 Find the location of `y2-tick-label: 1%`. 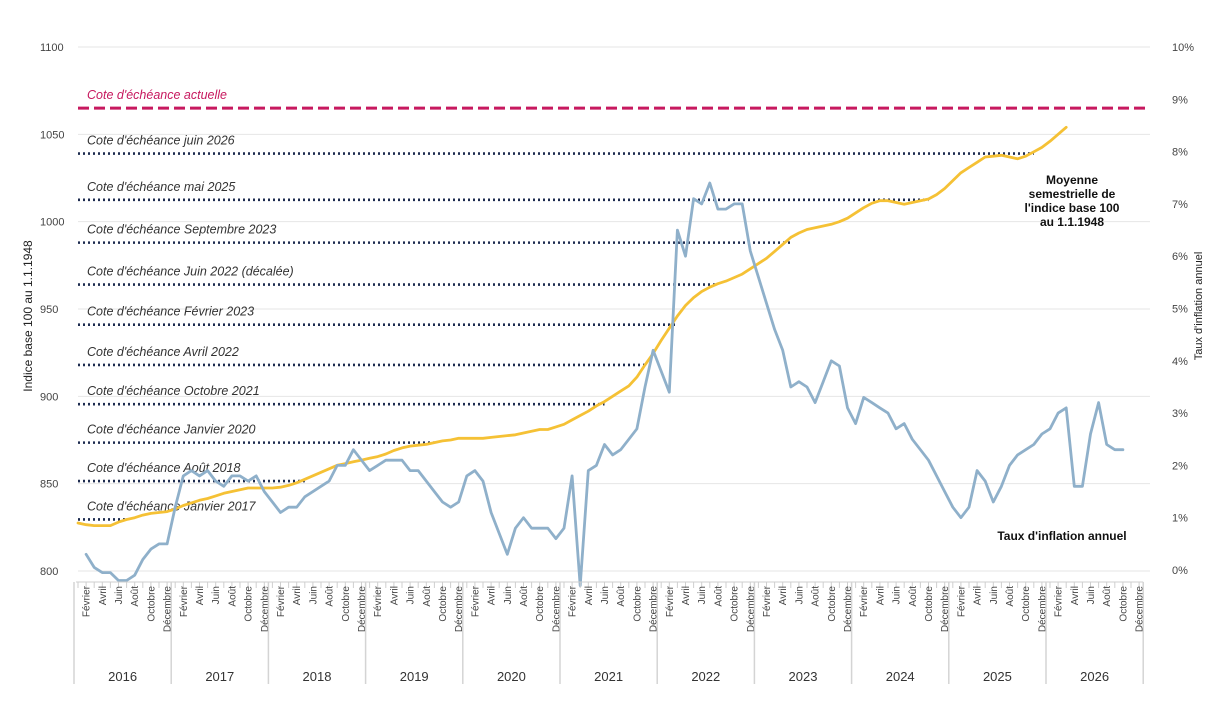

y2-tick-label: 1% is located at coordinates (1180, 519).